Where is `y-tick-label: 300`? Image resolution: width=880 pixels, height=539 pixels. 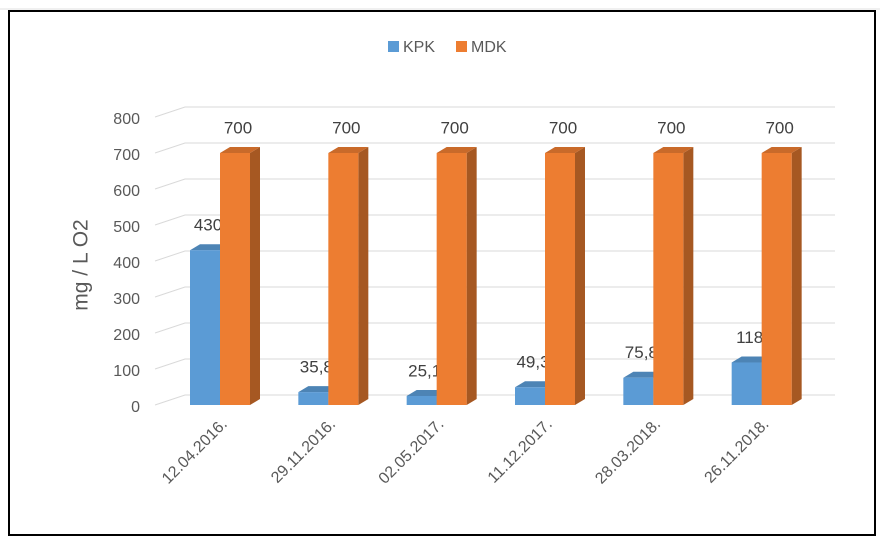
y-tick-label: 300 is located at coordinates (126, 299).